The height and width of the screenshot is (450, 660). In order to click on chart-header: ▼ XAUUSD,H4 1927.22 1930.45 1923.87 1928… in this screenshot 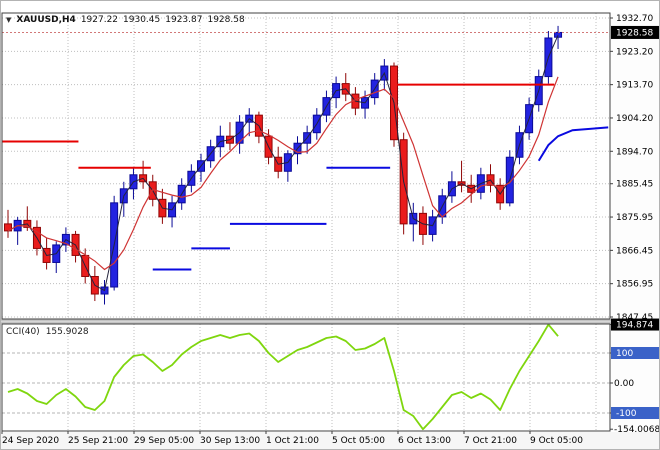, I will do `click(125, 20)`.